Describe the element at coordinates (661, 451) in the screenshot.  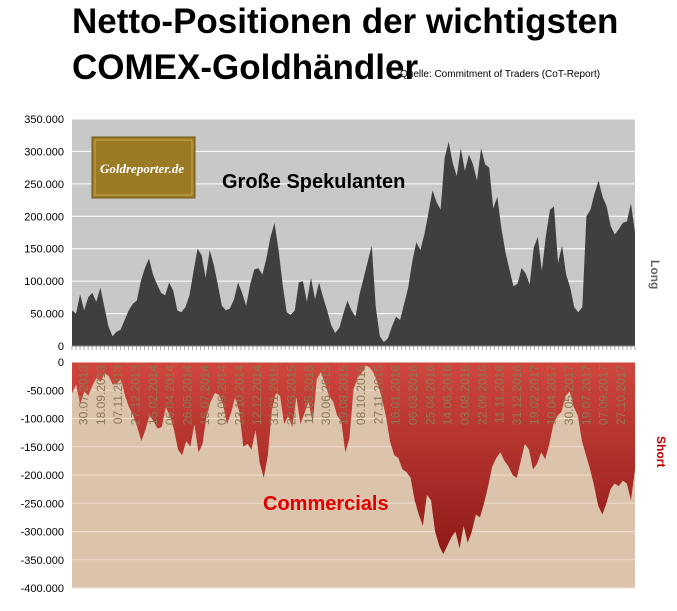
I see `short-side-label: Short` at that location.